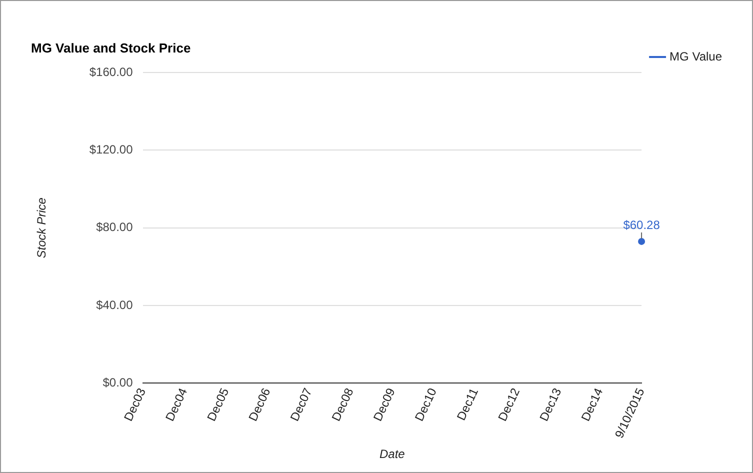 The width and height of the screenshot is (753, 473). I want to click on y-tick-label: $120.00, so click(111, 149).